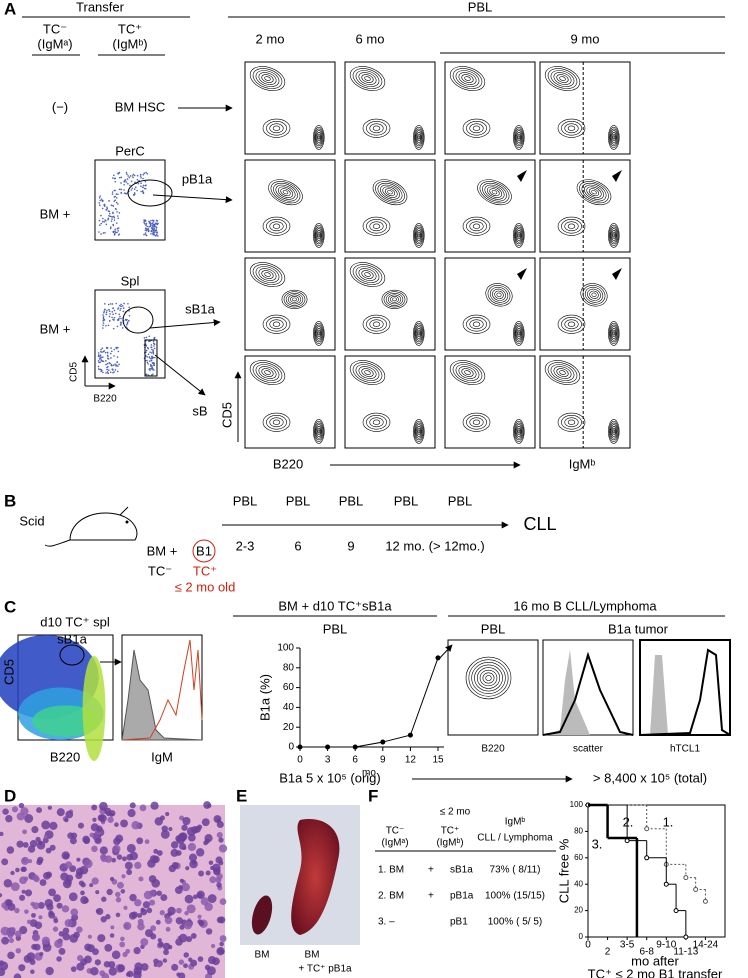 The width and height of the screenshot is (748, 978). What do you see at coordinates (617, 176) in the screenshot?
I see `arrowhead` at bounding box center [617, 176].